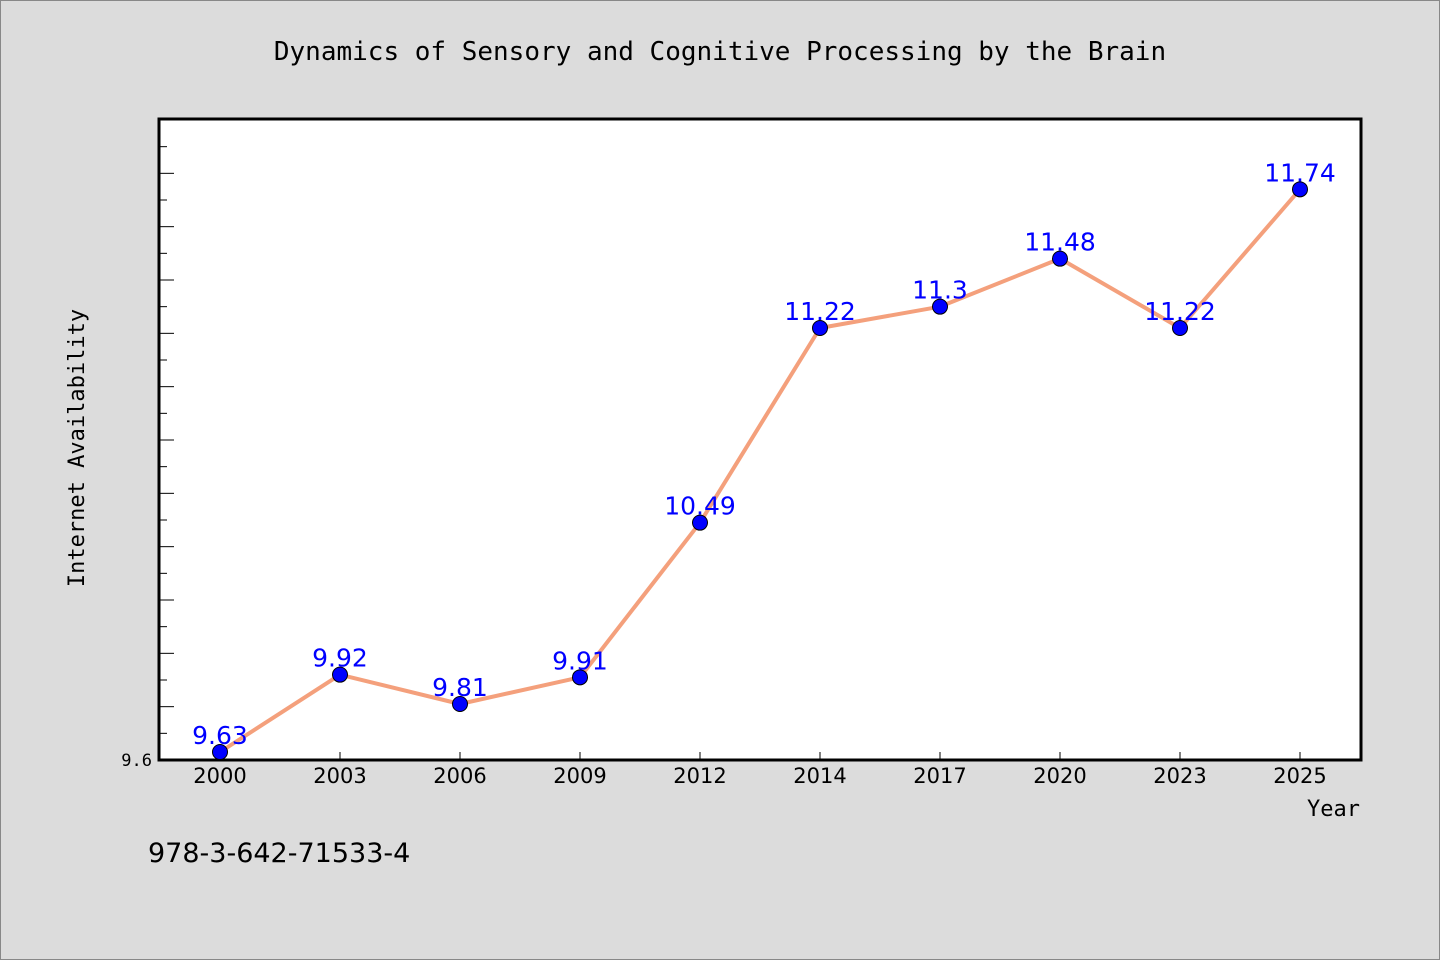  What do you see at coordinates (339, 776) in the screenshot?
I see `x-tick-label: 2003` at bounding box center [339, 776].